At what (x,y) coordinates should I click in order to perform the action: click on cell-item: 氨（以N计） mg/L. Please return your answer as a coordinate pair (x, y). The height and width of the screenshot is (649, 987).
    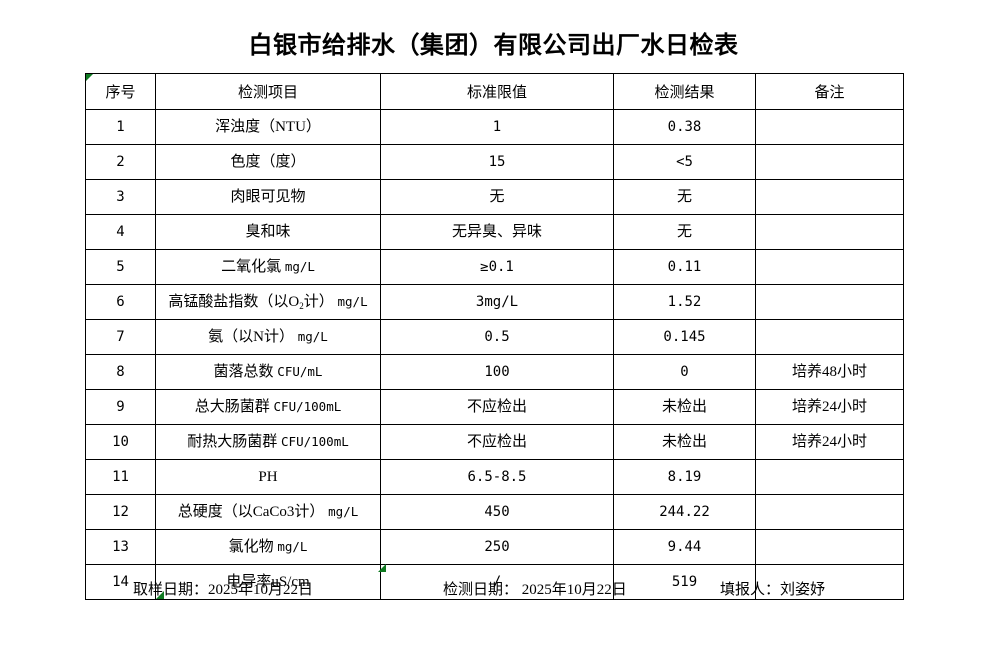
    Looking at the image, I should click on (268, 337).